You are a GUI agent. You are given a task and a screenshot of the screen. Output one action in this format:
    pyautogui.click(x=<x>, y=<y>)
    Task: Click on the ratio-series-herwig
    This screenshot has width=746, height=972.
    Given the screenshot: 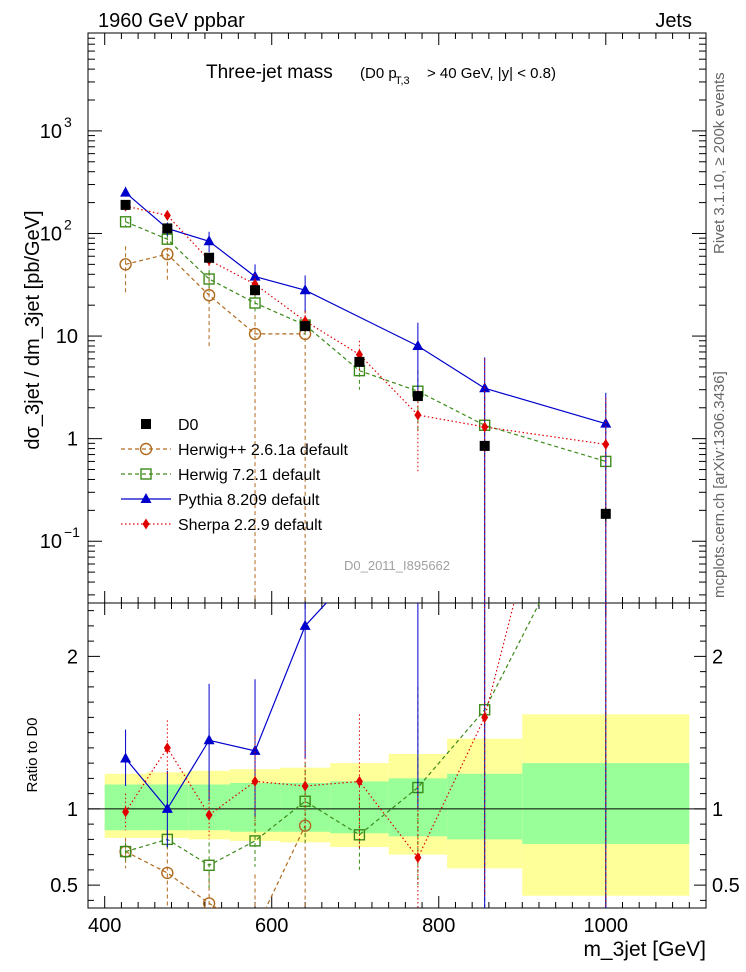 What is the action you would take?
    pyautogui.click(x=215, y=863)
    